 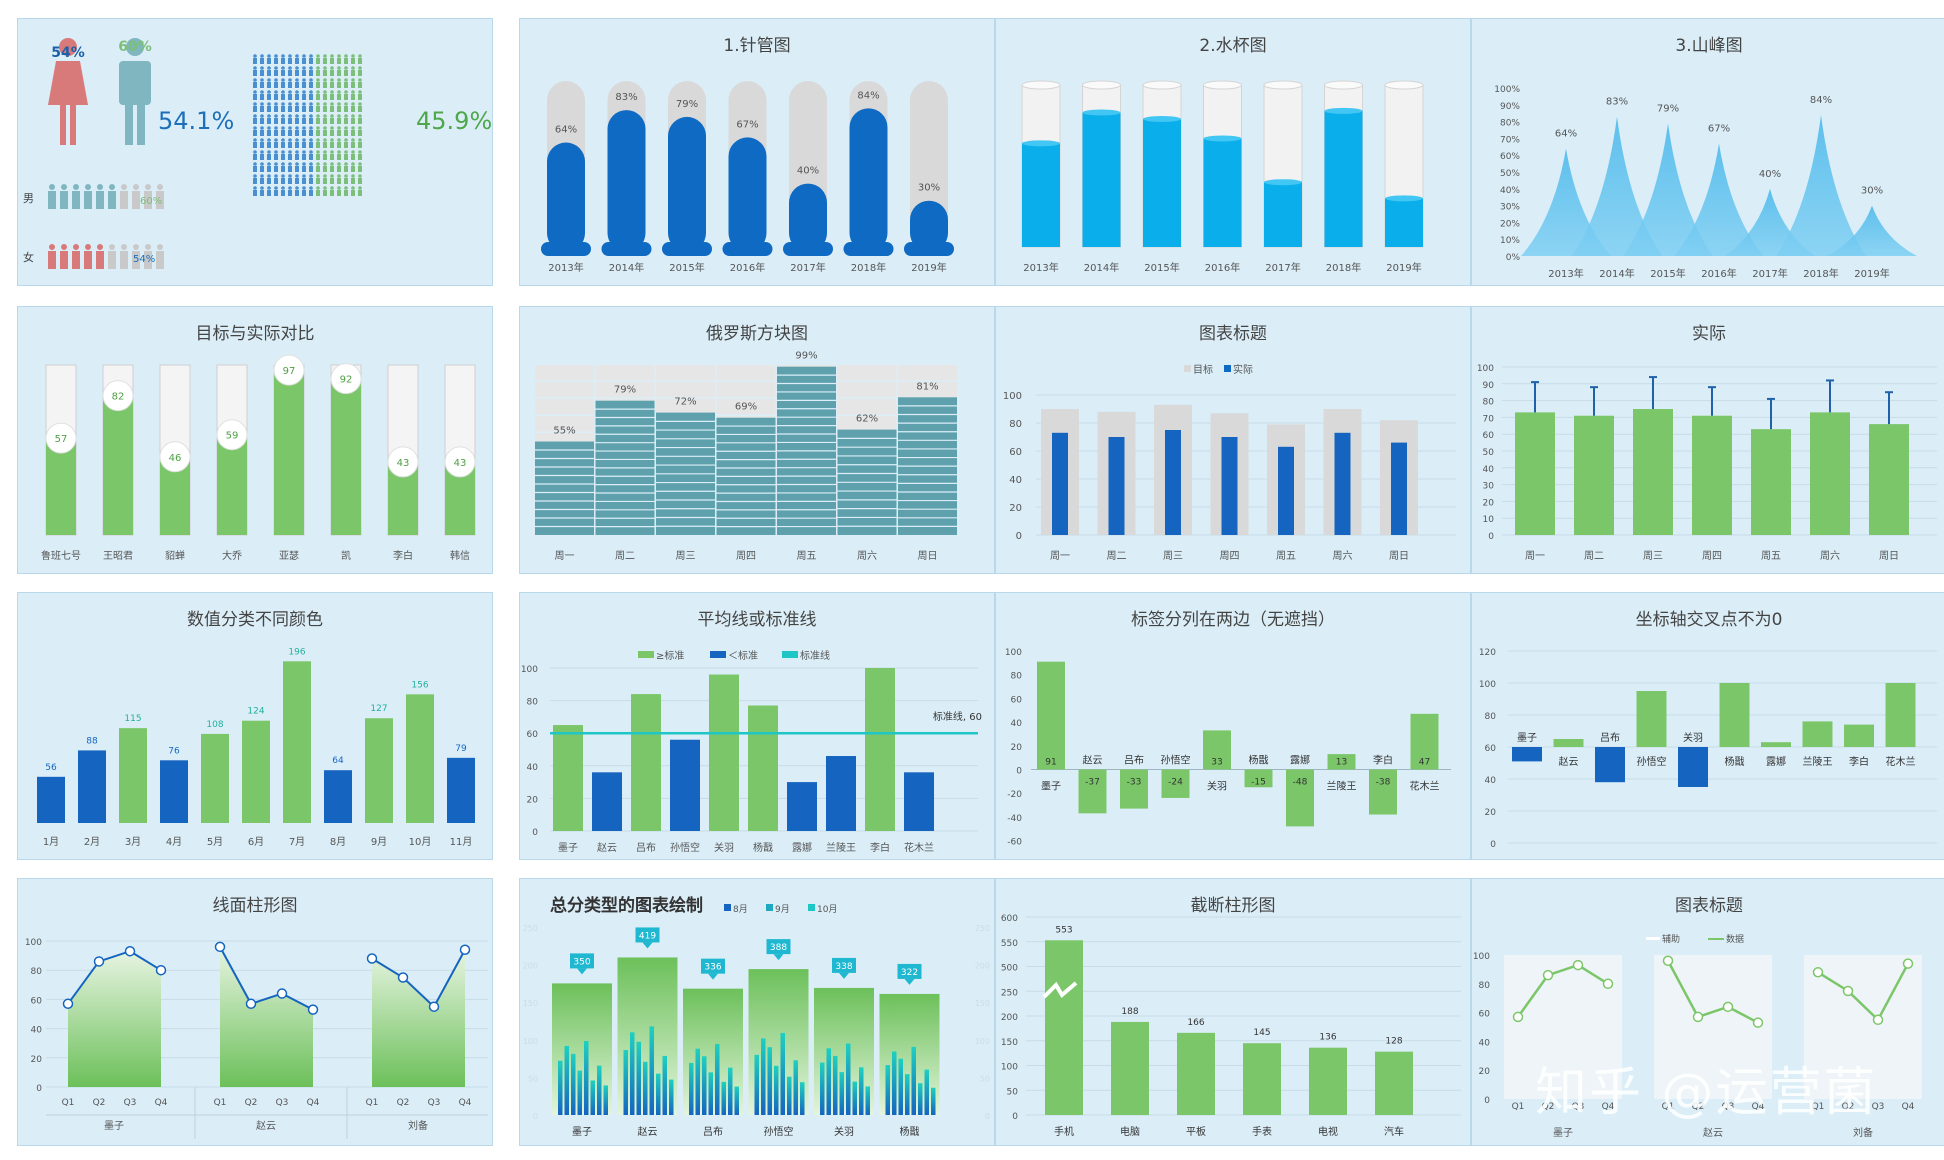 What do you see at coordinates (867, 407) in the screenshot?
I see `tetris-bg-block` at bounding box center [867, 407].